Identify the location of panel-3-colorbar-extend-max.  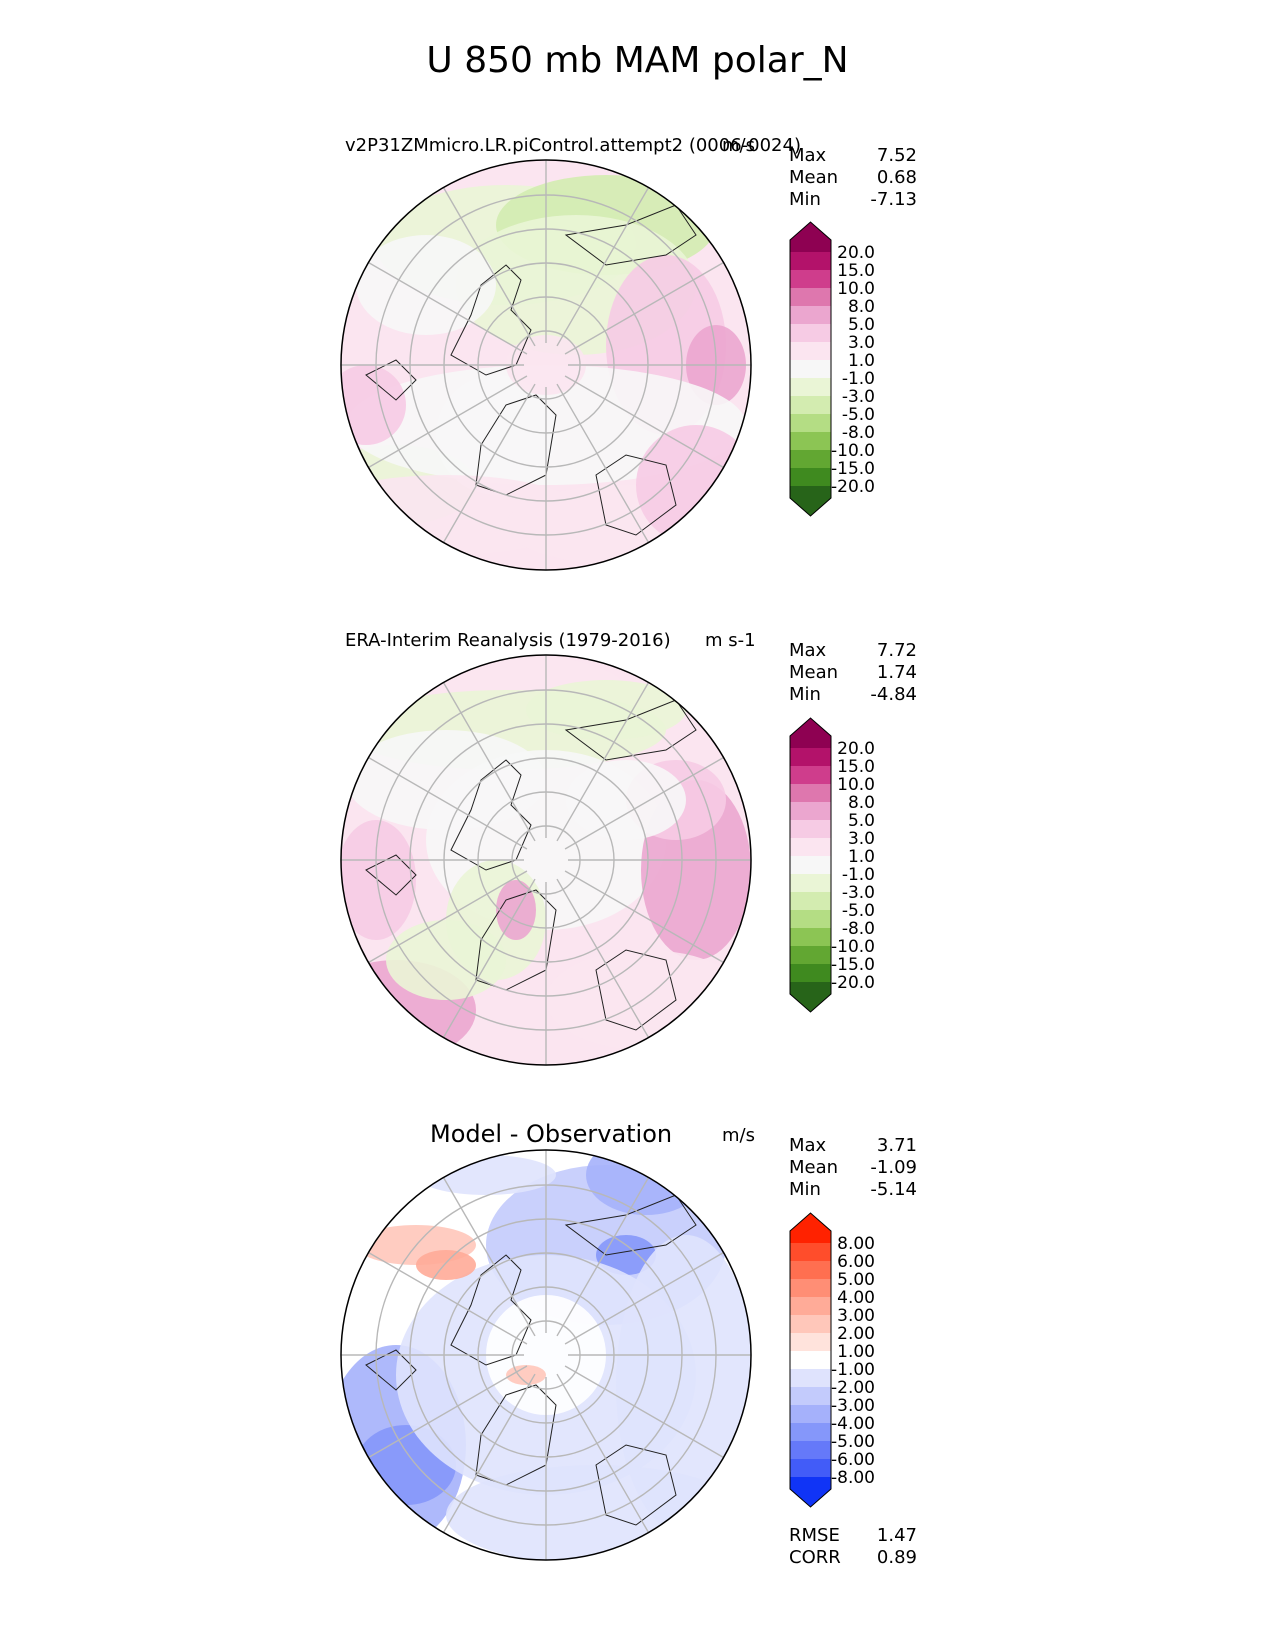
(810, 1228).